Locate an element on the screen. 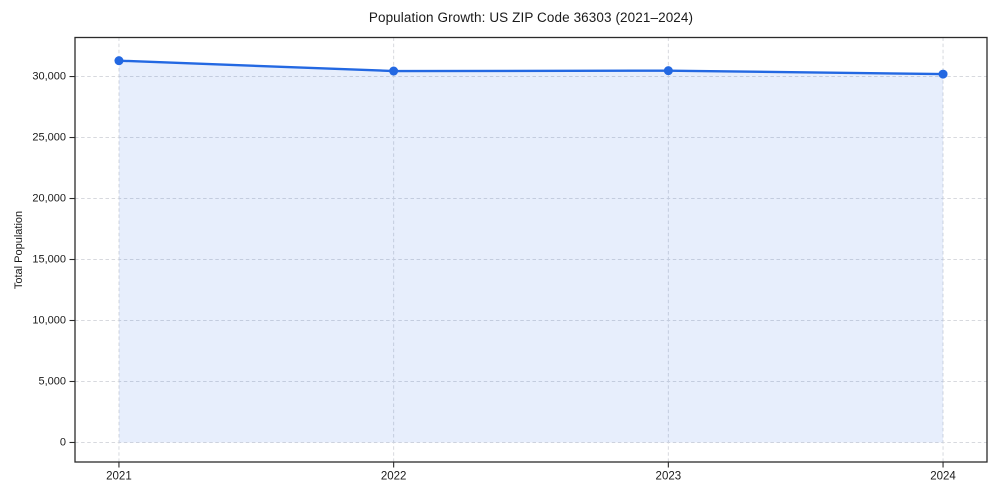  y-tick-label: 10,000 is located at coordinates (49, 320).